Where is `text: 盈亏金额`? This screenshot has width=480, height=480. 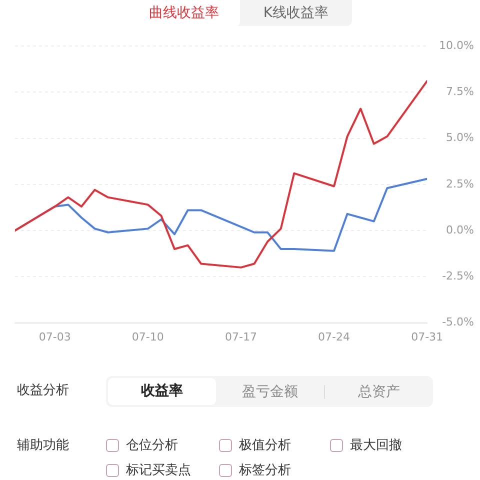 text: 盈亏金额 is located at coordinates (270, 391).